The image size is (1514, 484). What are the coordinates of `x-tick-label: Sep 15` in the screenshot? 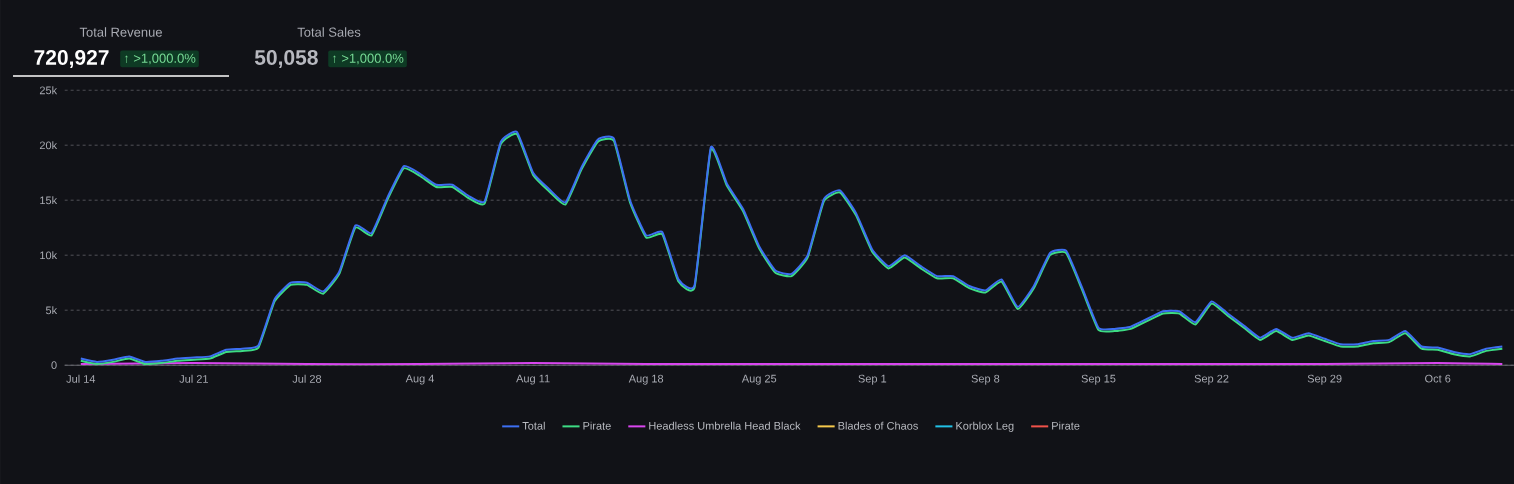 It's located at (1098, 379).